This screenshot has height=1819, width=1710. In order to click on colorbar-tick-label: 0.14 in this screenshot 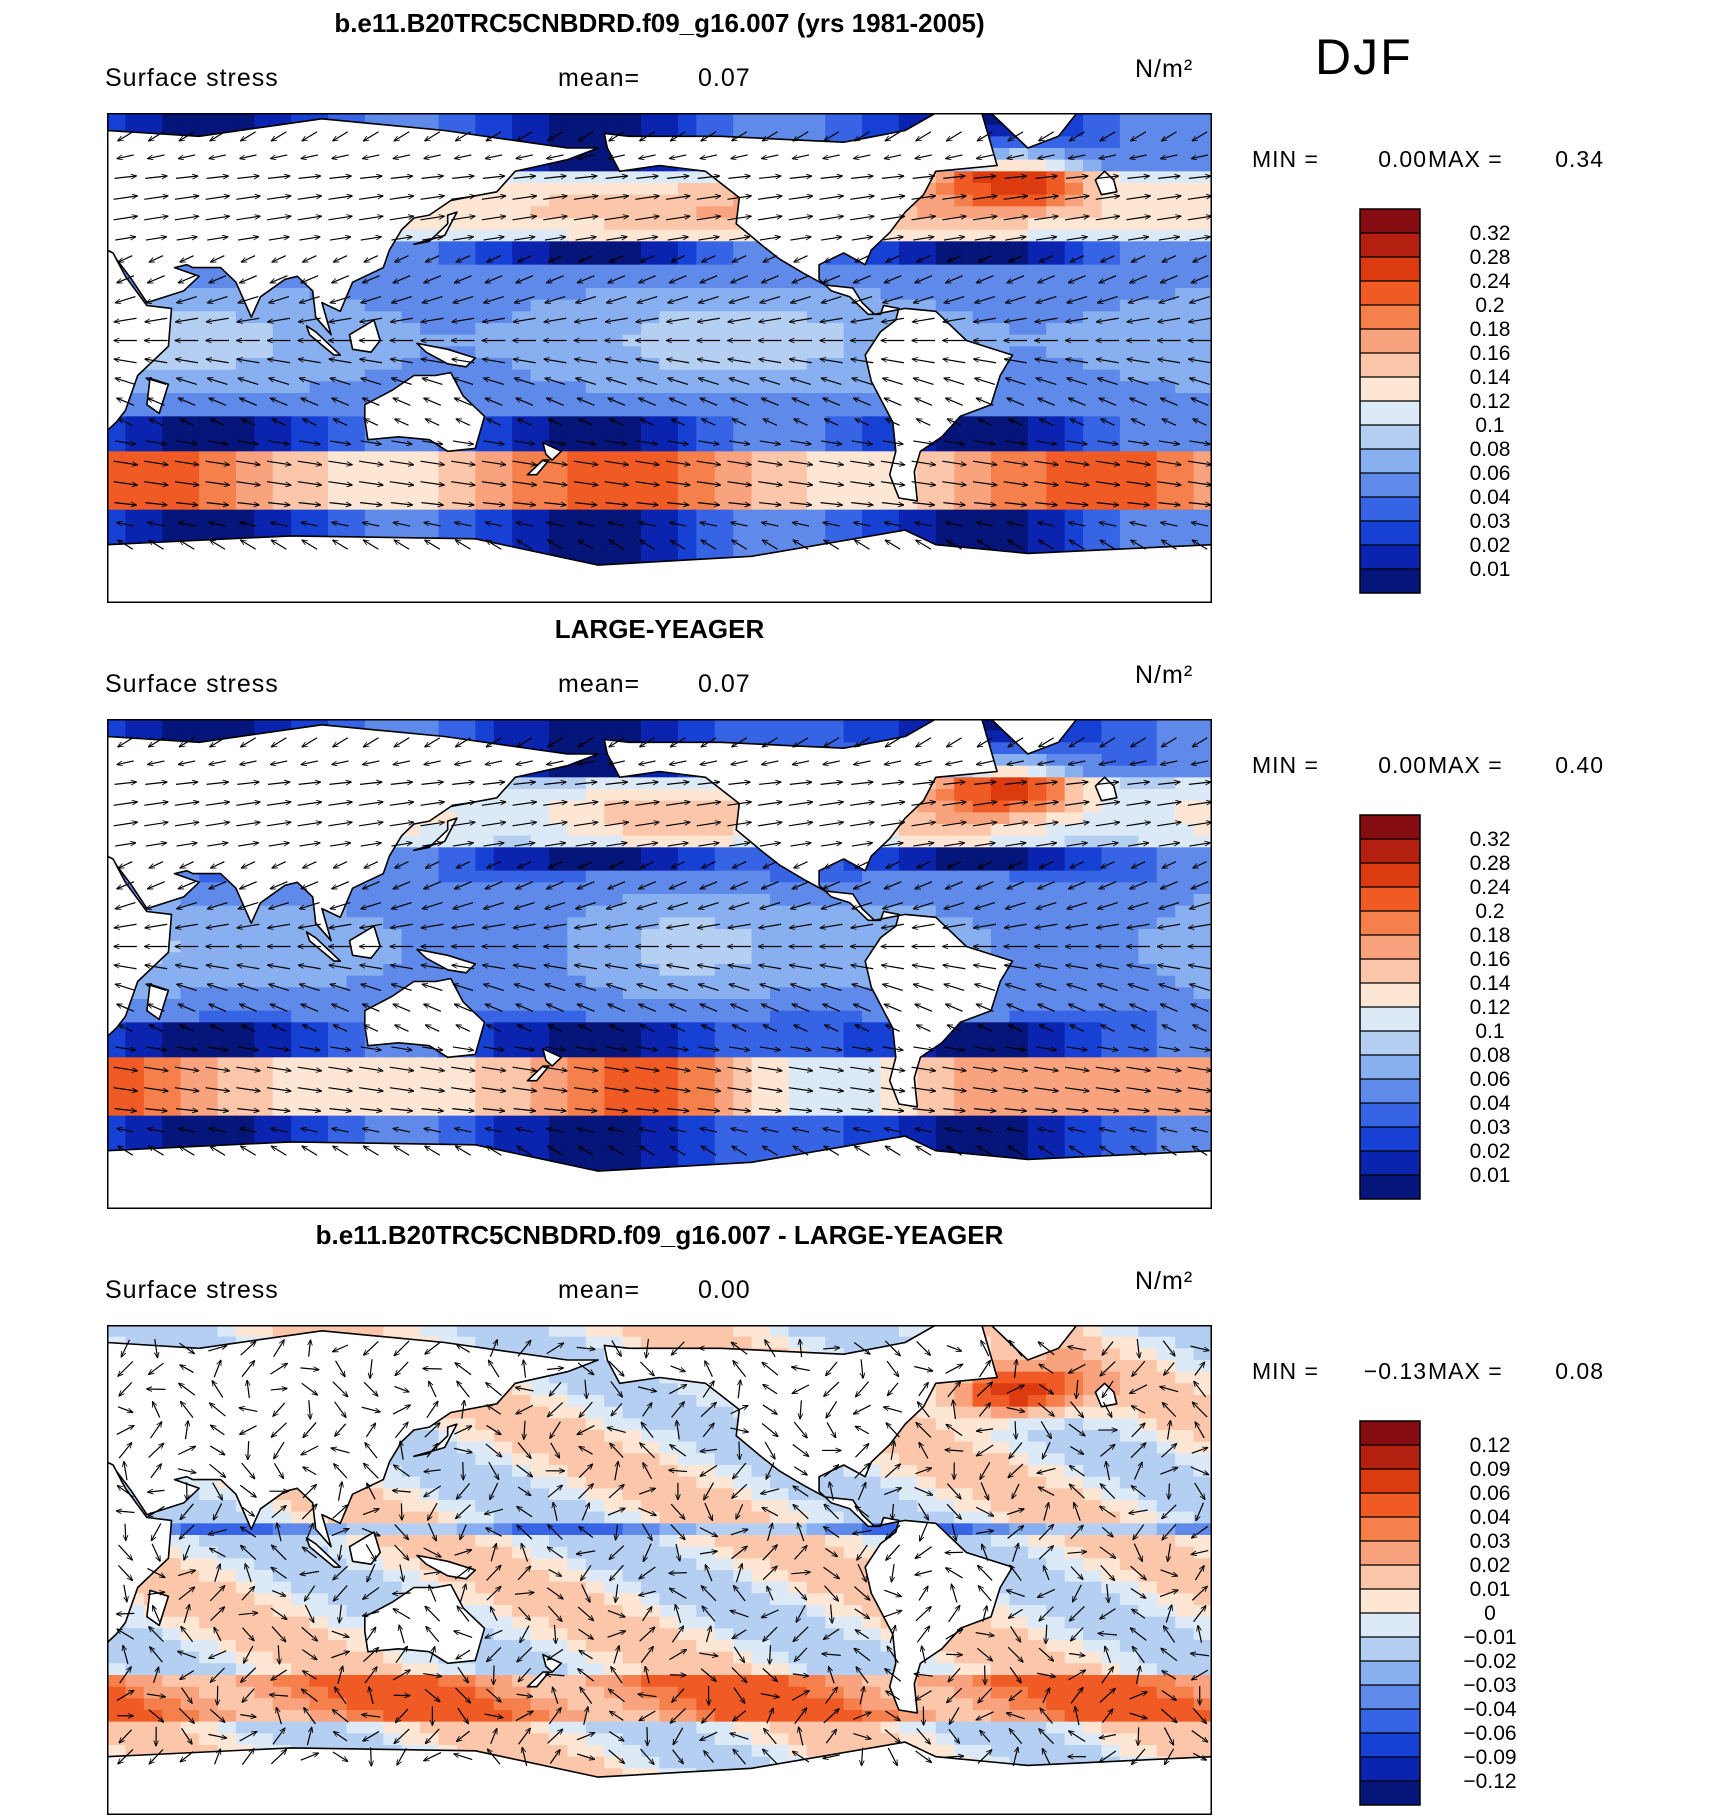, I will do `click(1490, 377)`.